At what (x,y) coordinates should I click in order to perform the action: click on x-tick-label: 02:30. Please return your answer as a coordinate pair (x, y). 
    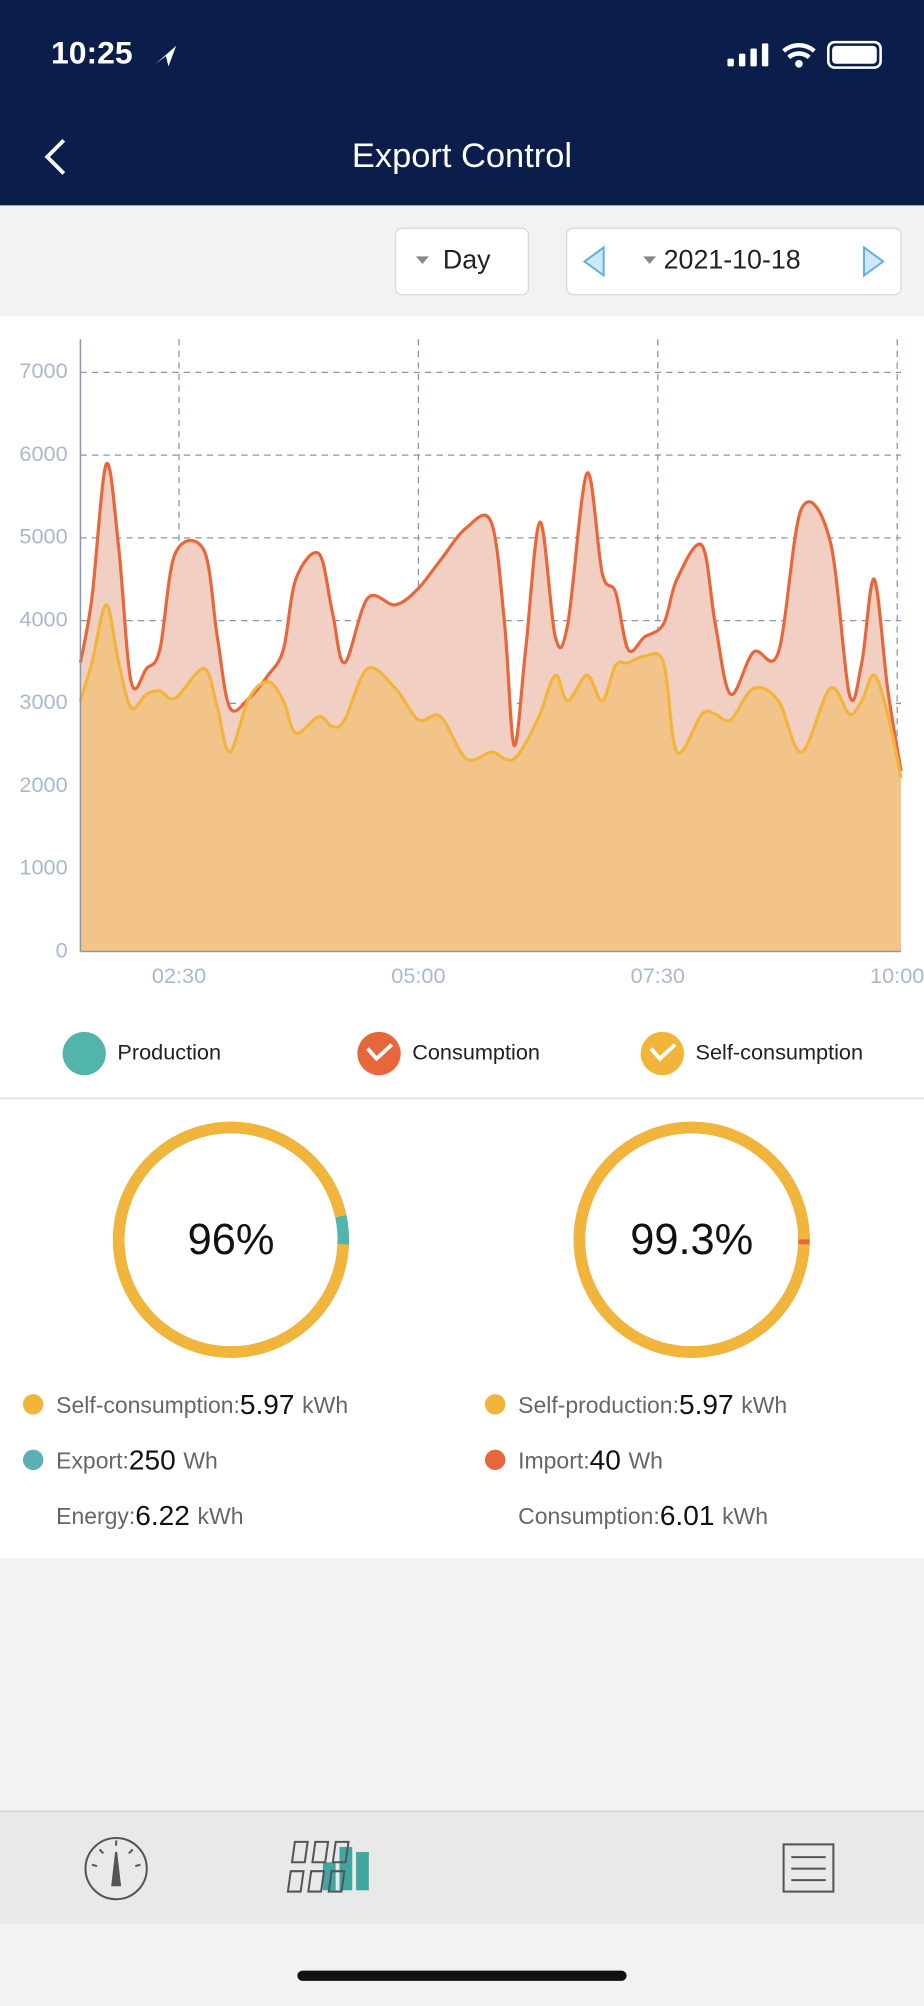
    Looking at the image, I should click on (179, 975).